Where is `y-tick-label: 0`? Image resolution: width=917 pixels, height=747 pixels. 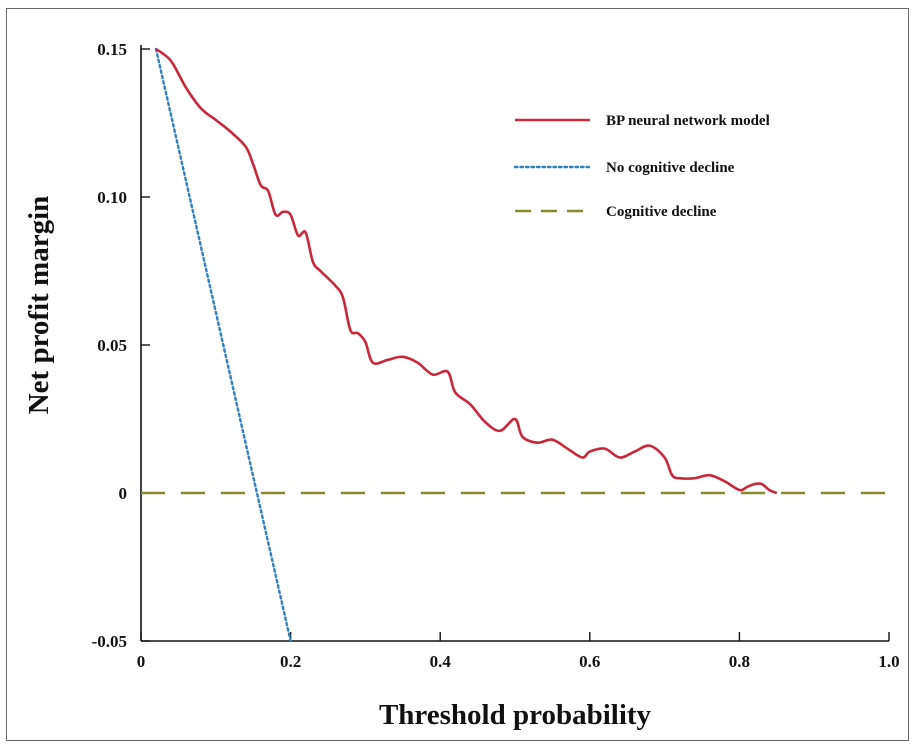 y-tick-label: 0 is located at coordinates (123, 493).